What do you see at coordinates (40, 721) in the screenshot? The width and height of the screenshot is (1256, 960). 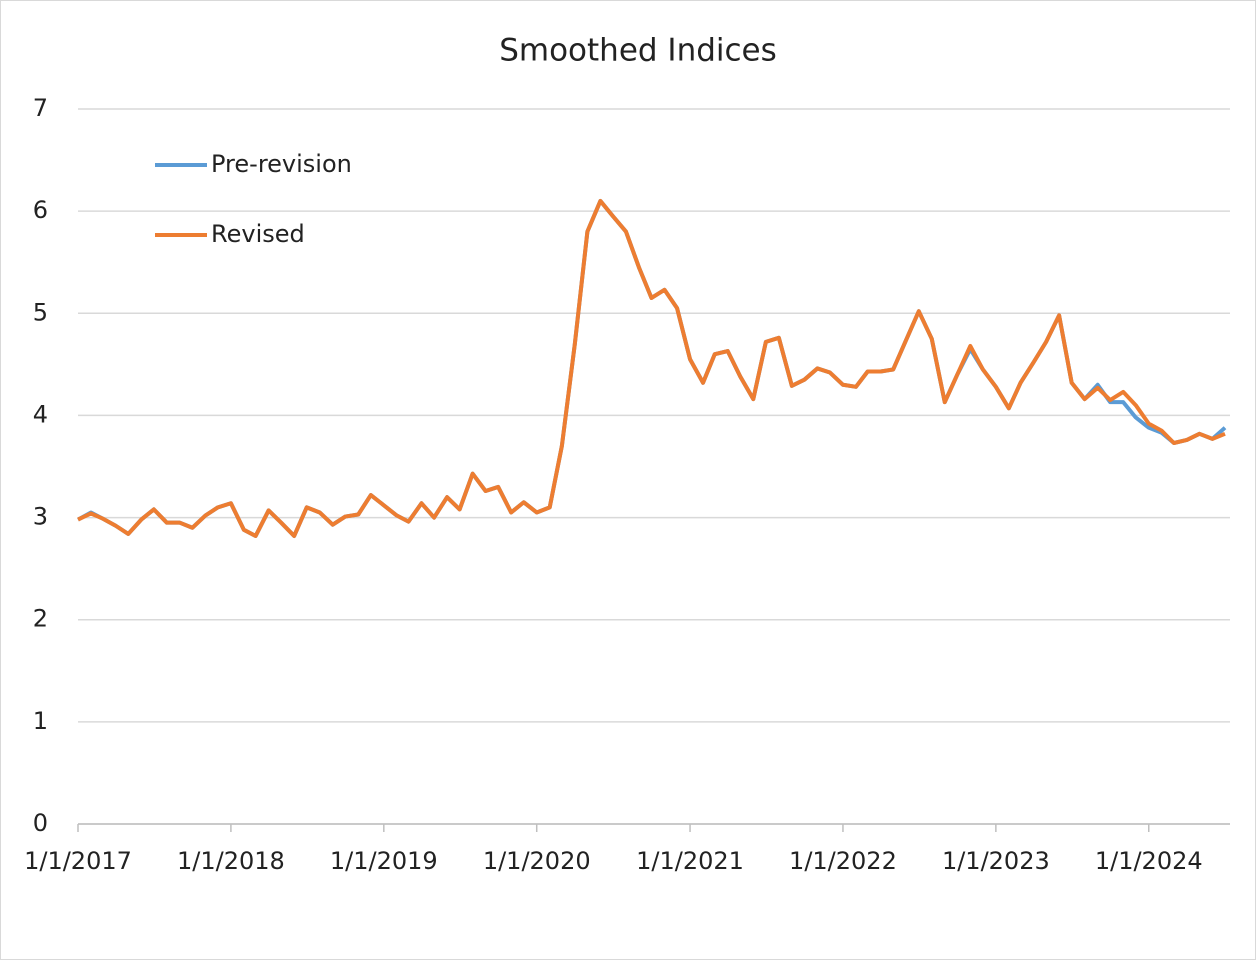 I see `y-tick-label: 1` at bounding box center [40, 721].